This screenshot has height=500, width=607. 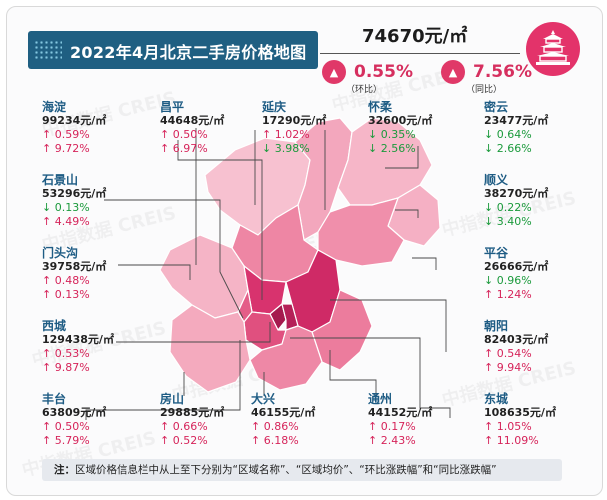 I want to click on district-name: 大兴, so click(x=263, y=399).